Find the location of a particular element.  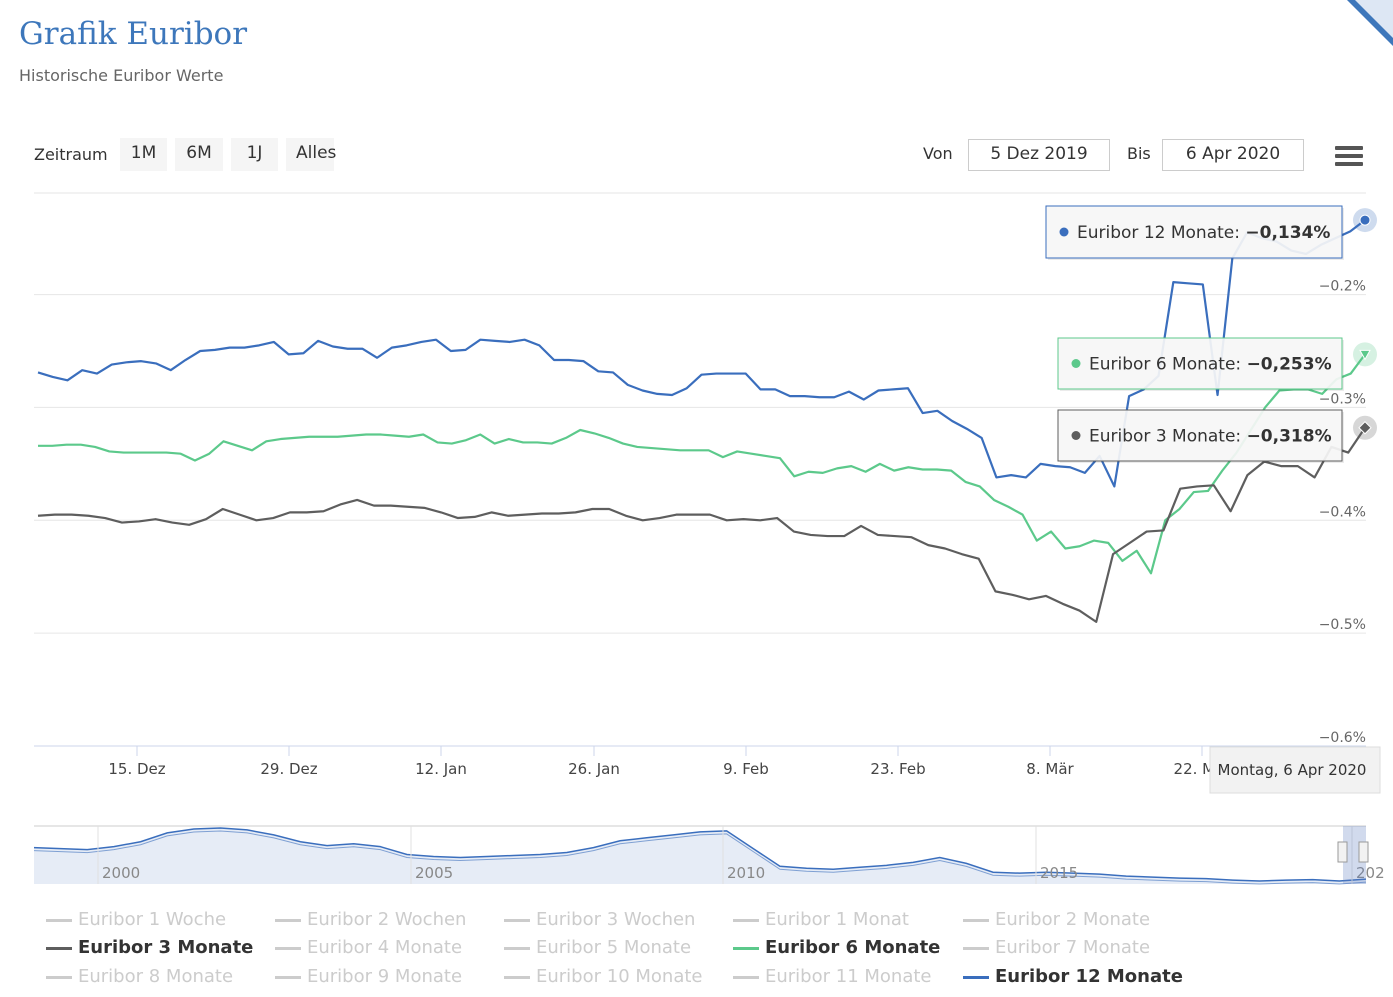

legend-label: Euribor 3 Monate is located at coordinates (166, 947).